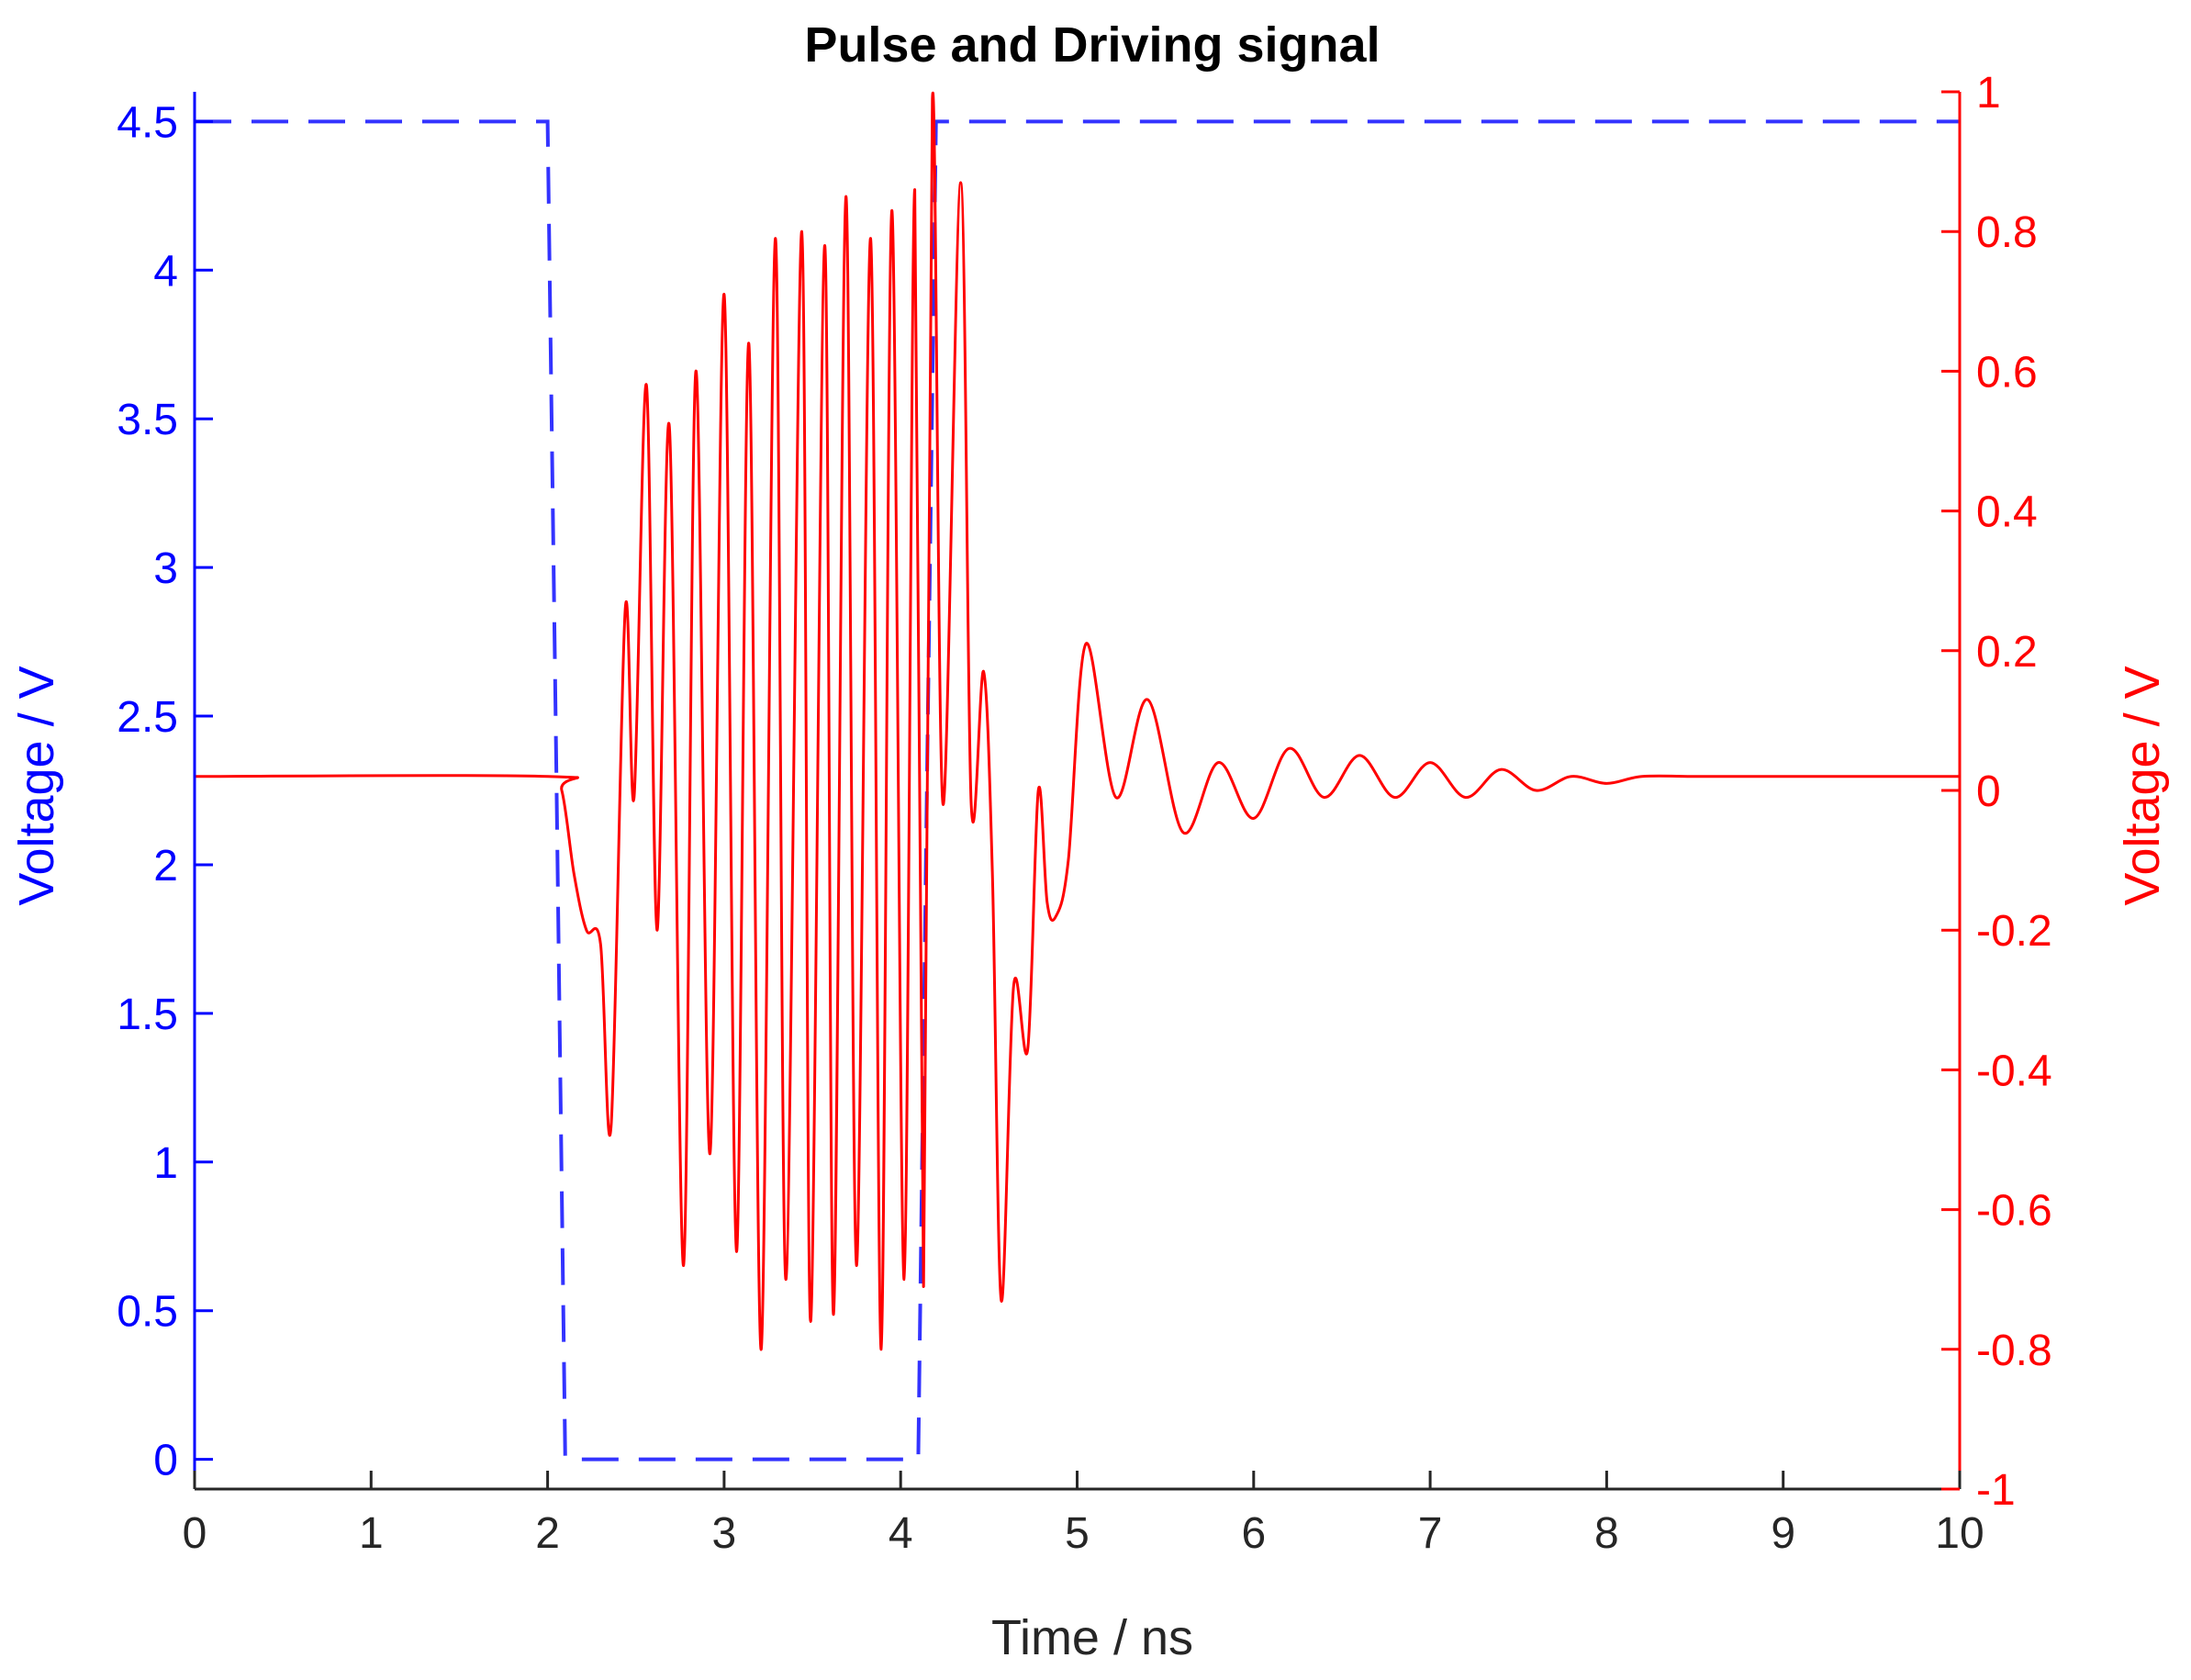 The width and height of the screenshot is (2191, 1680). Describe the element at coordinates (147, 717) in the screenshot. I see `y-tick-label-left: 2.5` at that location.